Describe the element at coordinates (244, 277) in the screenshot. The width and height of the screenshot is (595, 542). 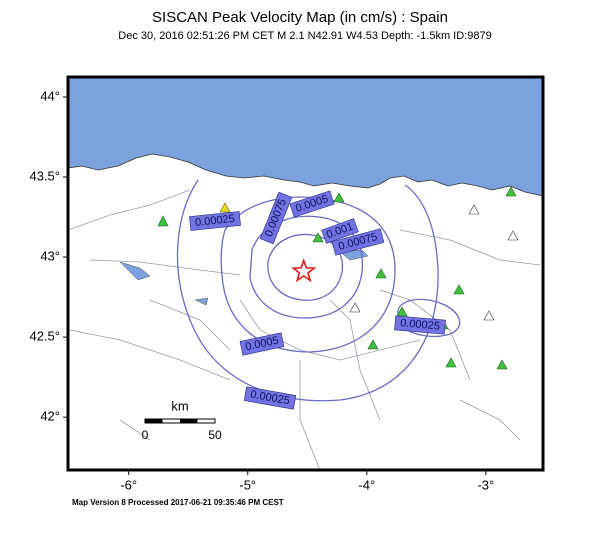
I see `lakes` at that location.